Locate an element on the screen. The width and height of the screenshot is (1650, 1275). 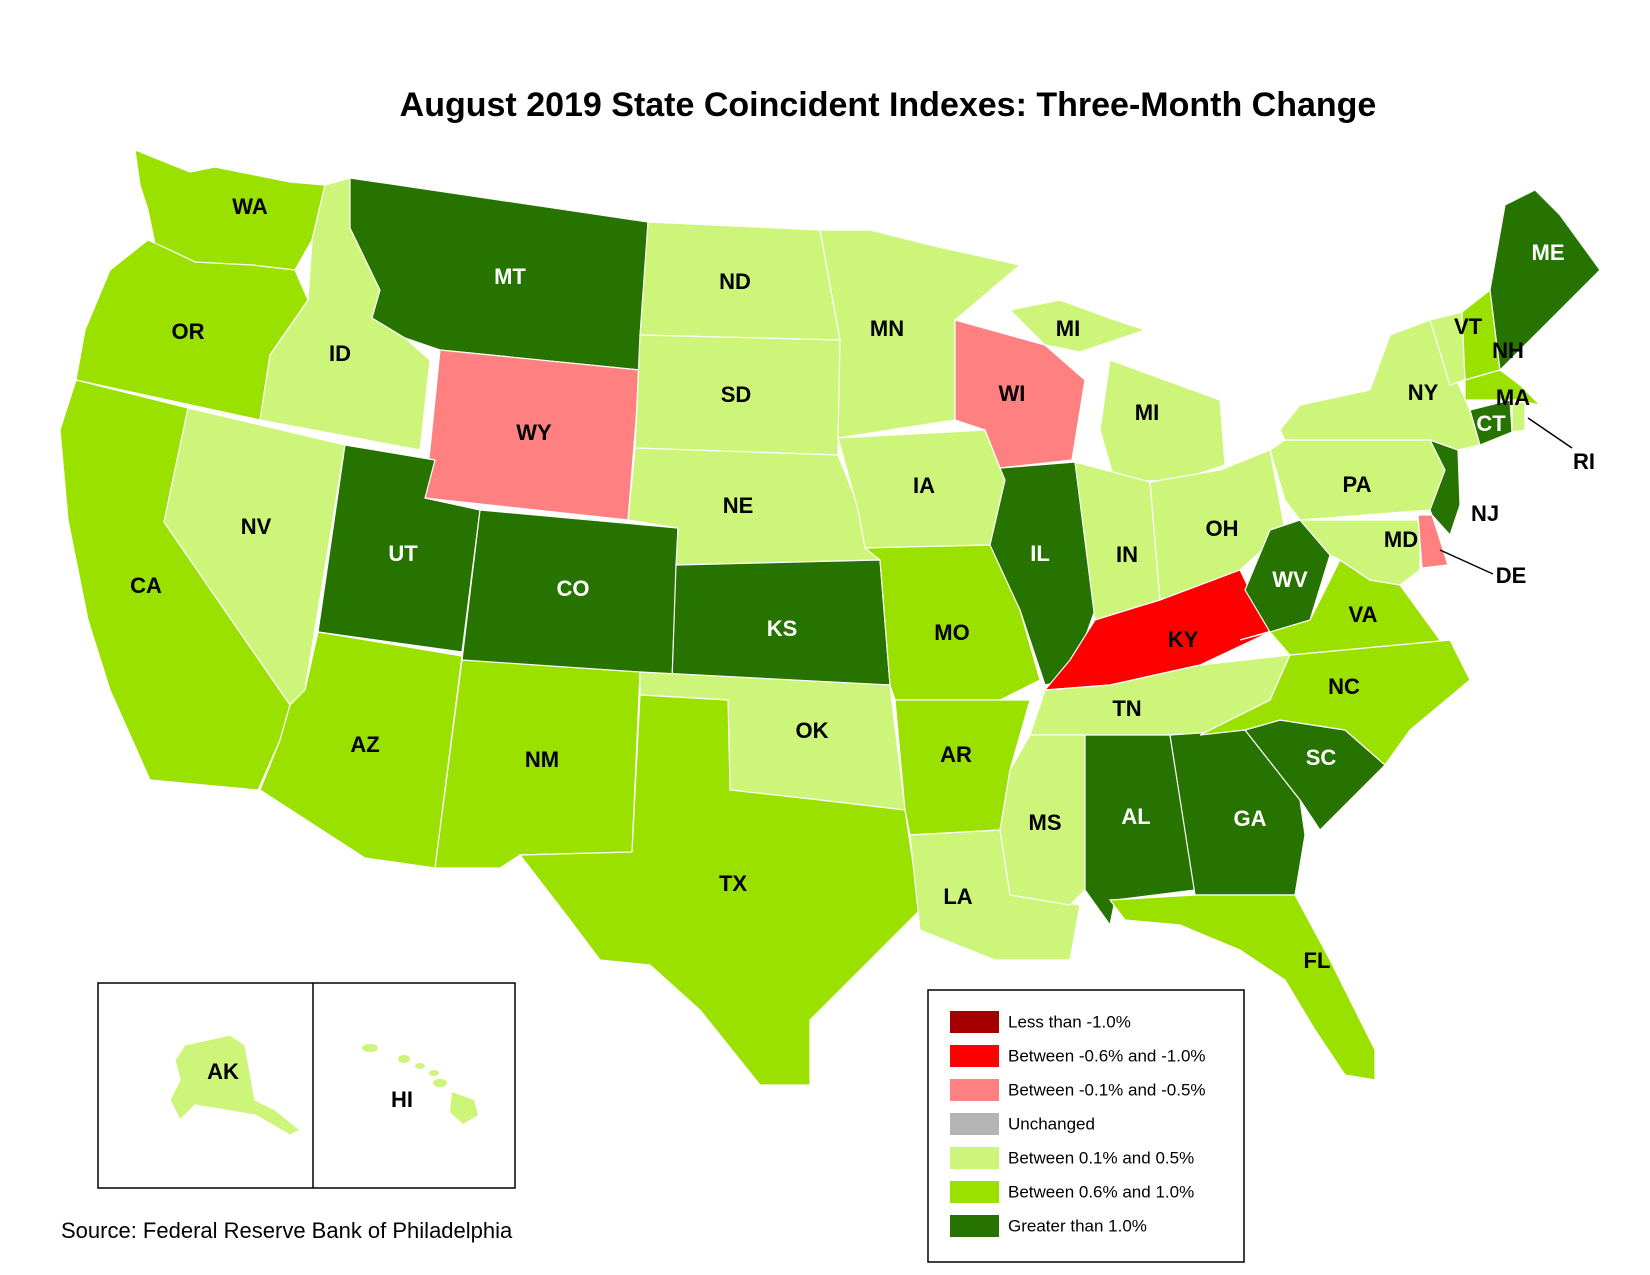
state-label-mt: MT is located at coordinates (510, 276).